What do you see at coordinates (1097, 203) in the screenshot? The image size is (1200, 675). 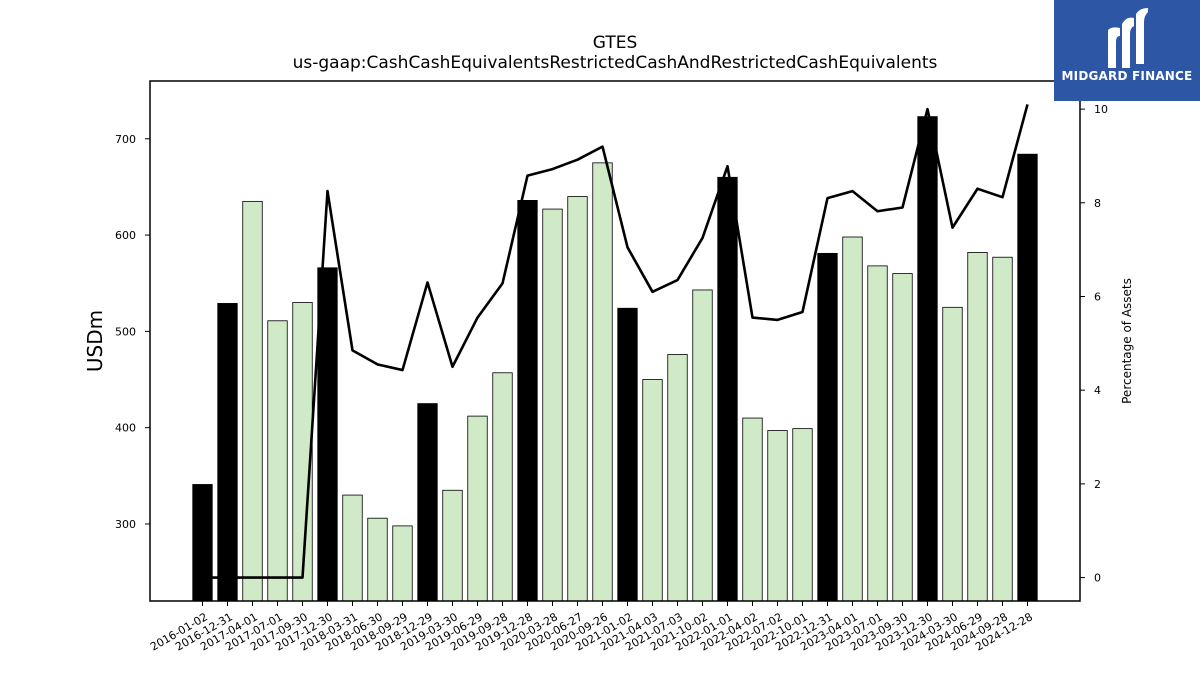 I see `y2-tick-label: 8` at bounding box center [1097, 203].